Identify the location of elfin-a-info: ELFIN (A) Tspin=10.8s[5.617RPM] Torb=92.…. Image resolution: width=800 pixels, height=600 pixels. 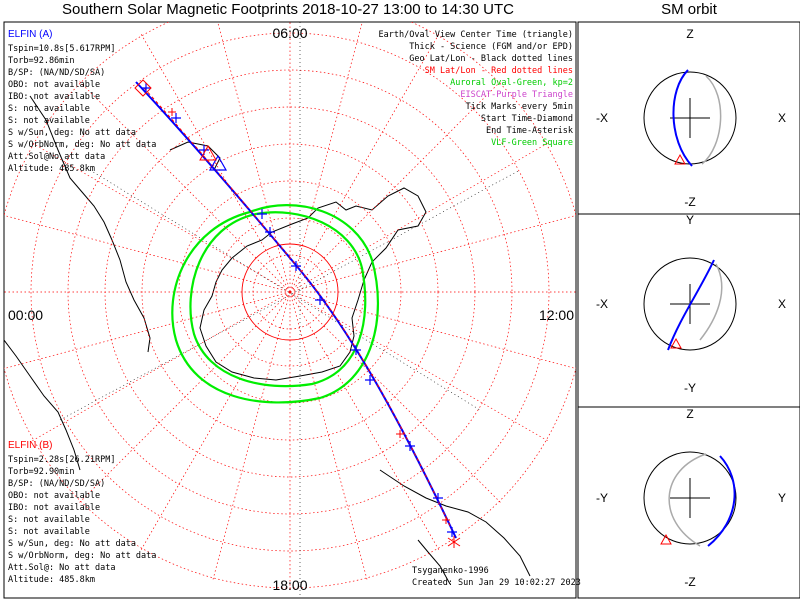
(82, 101).